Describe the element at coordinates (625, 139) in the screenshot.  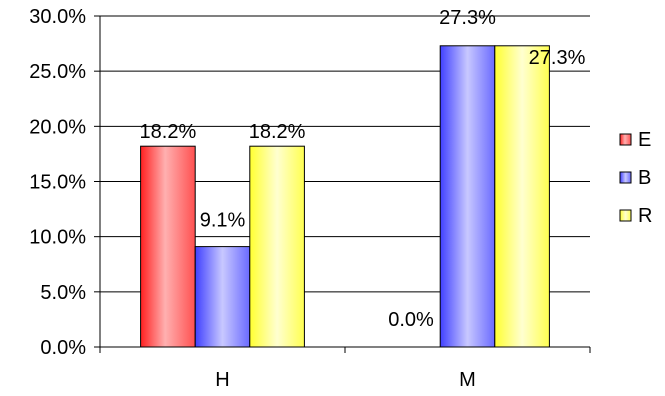
I see `legend-swatch-E` at that location.